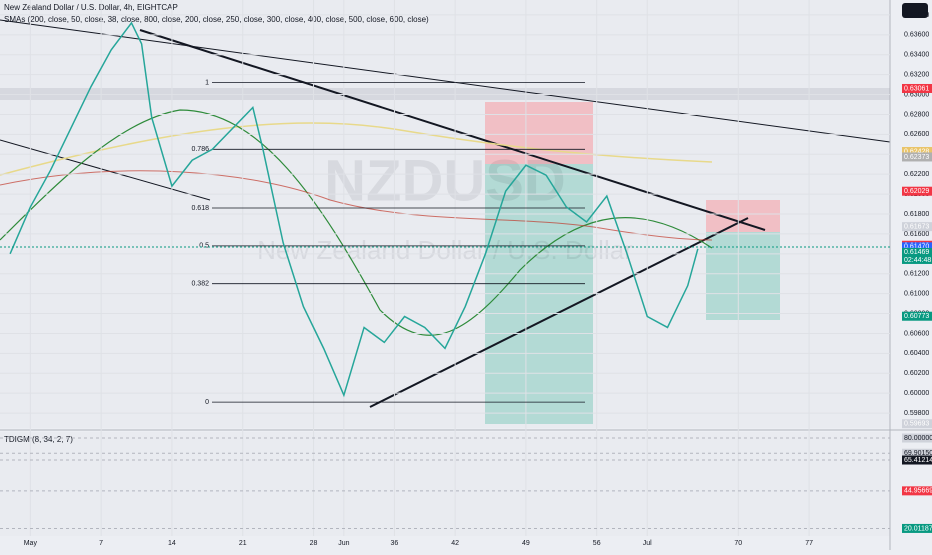 Image resolution: width=932 pixels, height=555 pixels. Describe the element at coordinates (916, 333) in the screenshot. I see `y-tick-label: 0.60600` at that location.